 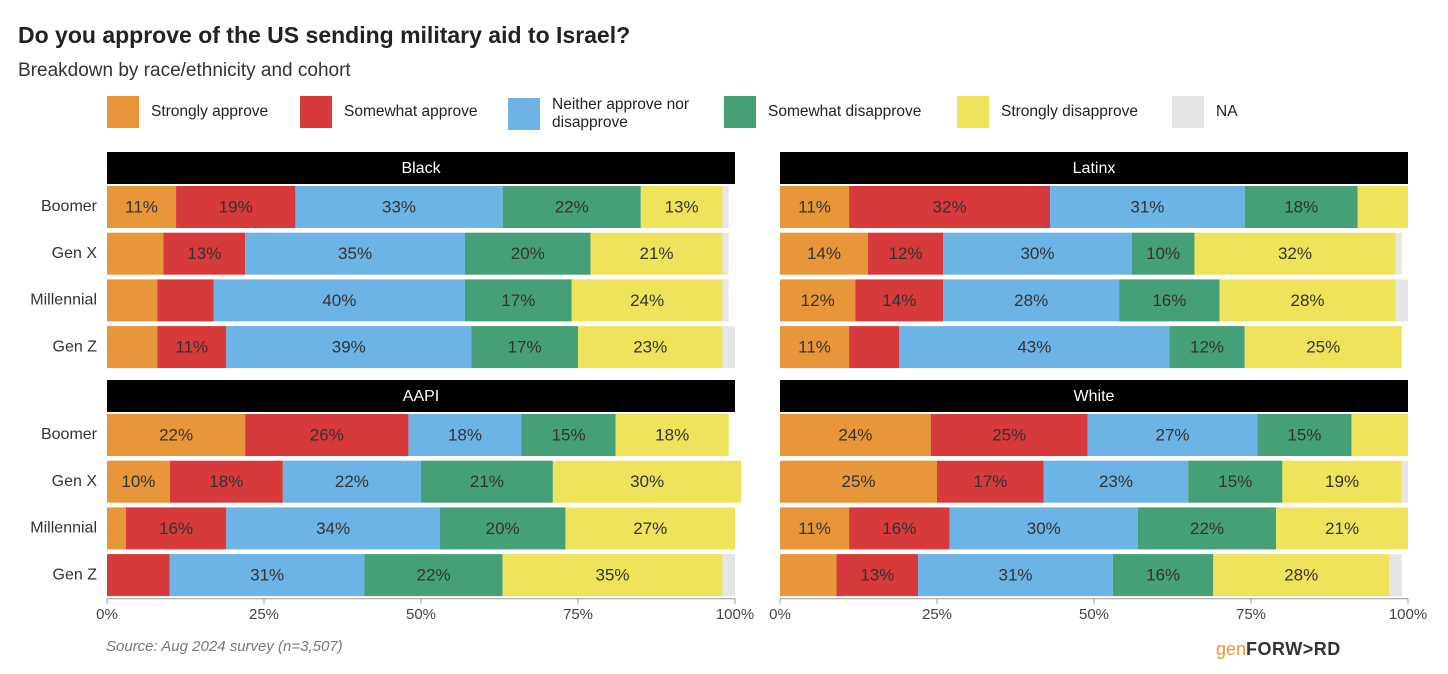 What do you see at coordinates (937, 614) in the screenshot?
I see `x-tick-label: 25%` at bounding box center [937, 614].